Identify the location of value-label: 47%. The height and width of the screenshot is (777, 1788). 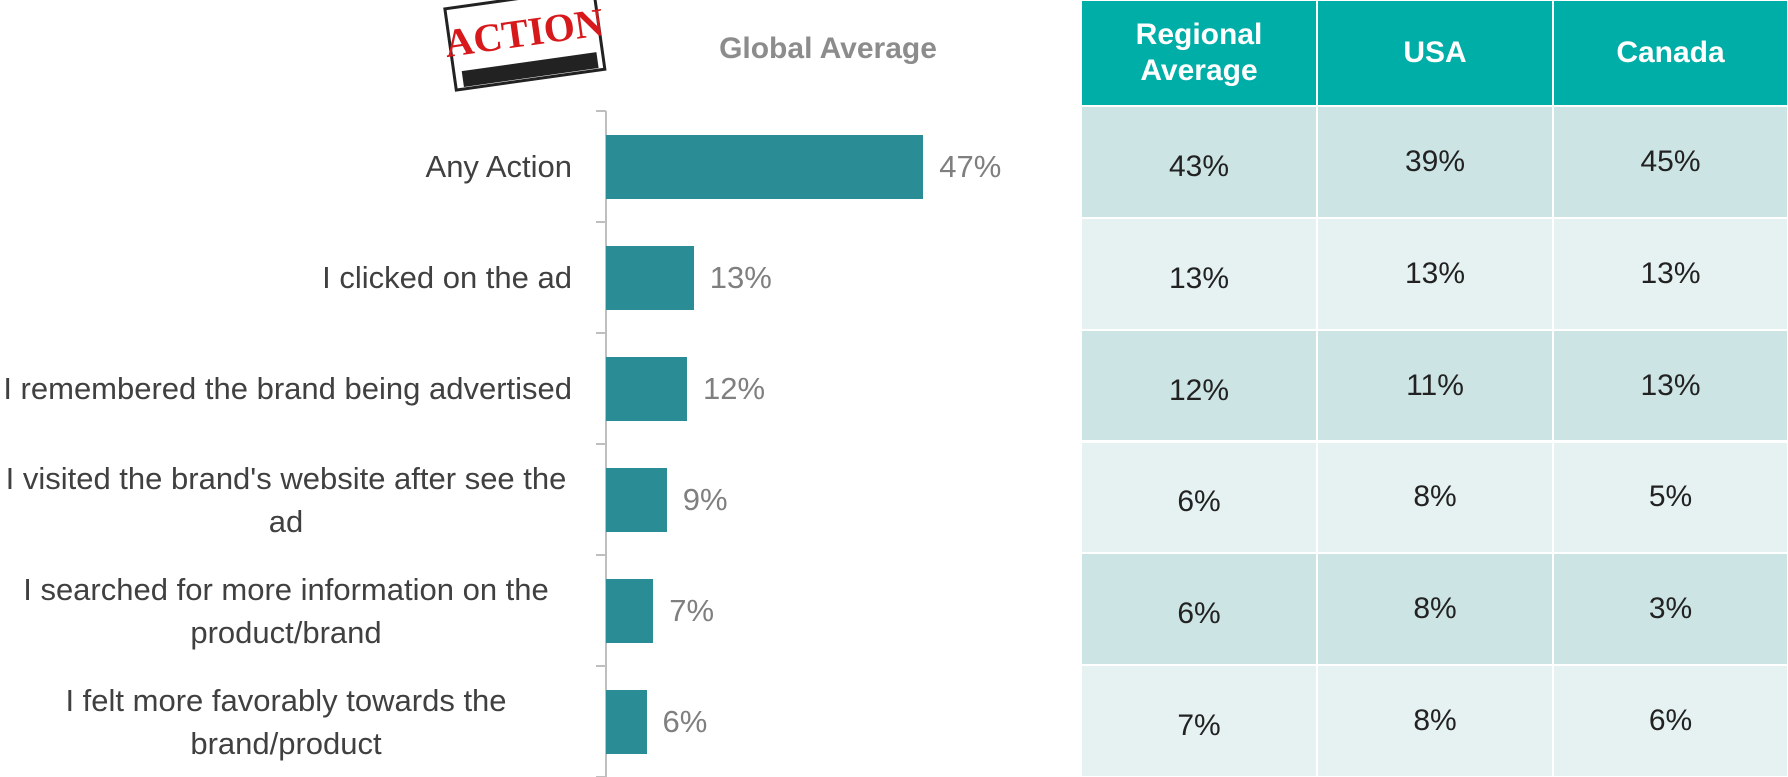
(970, 166).